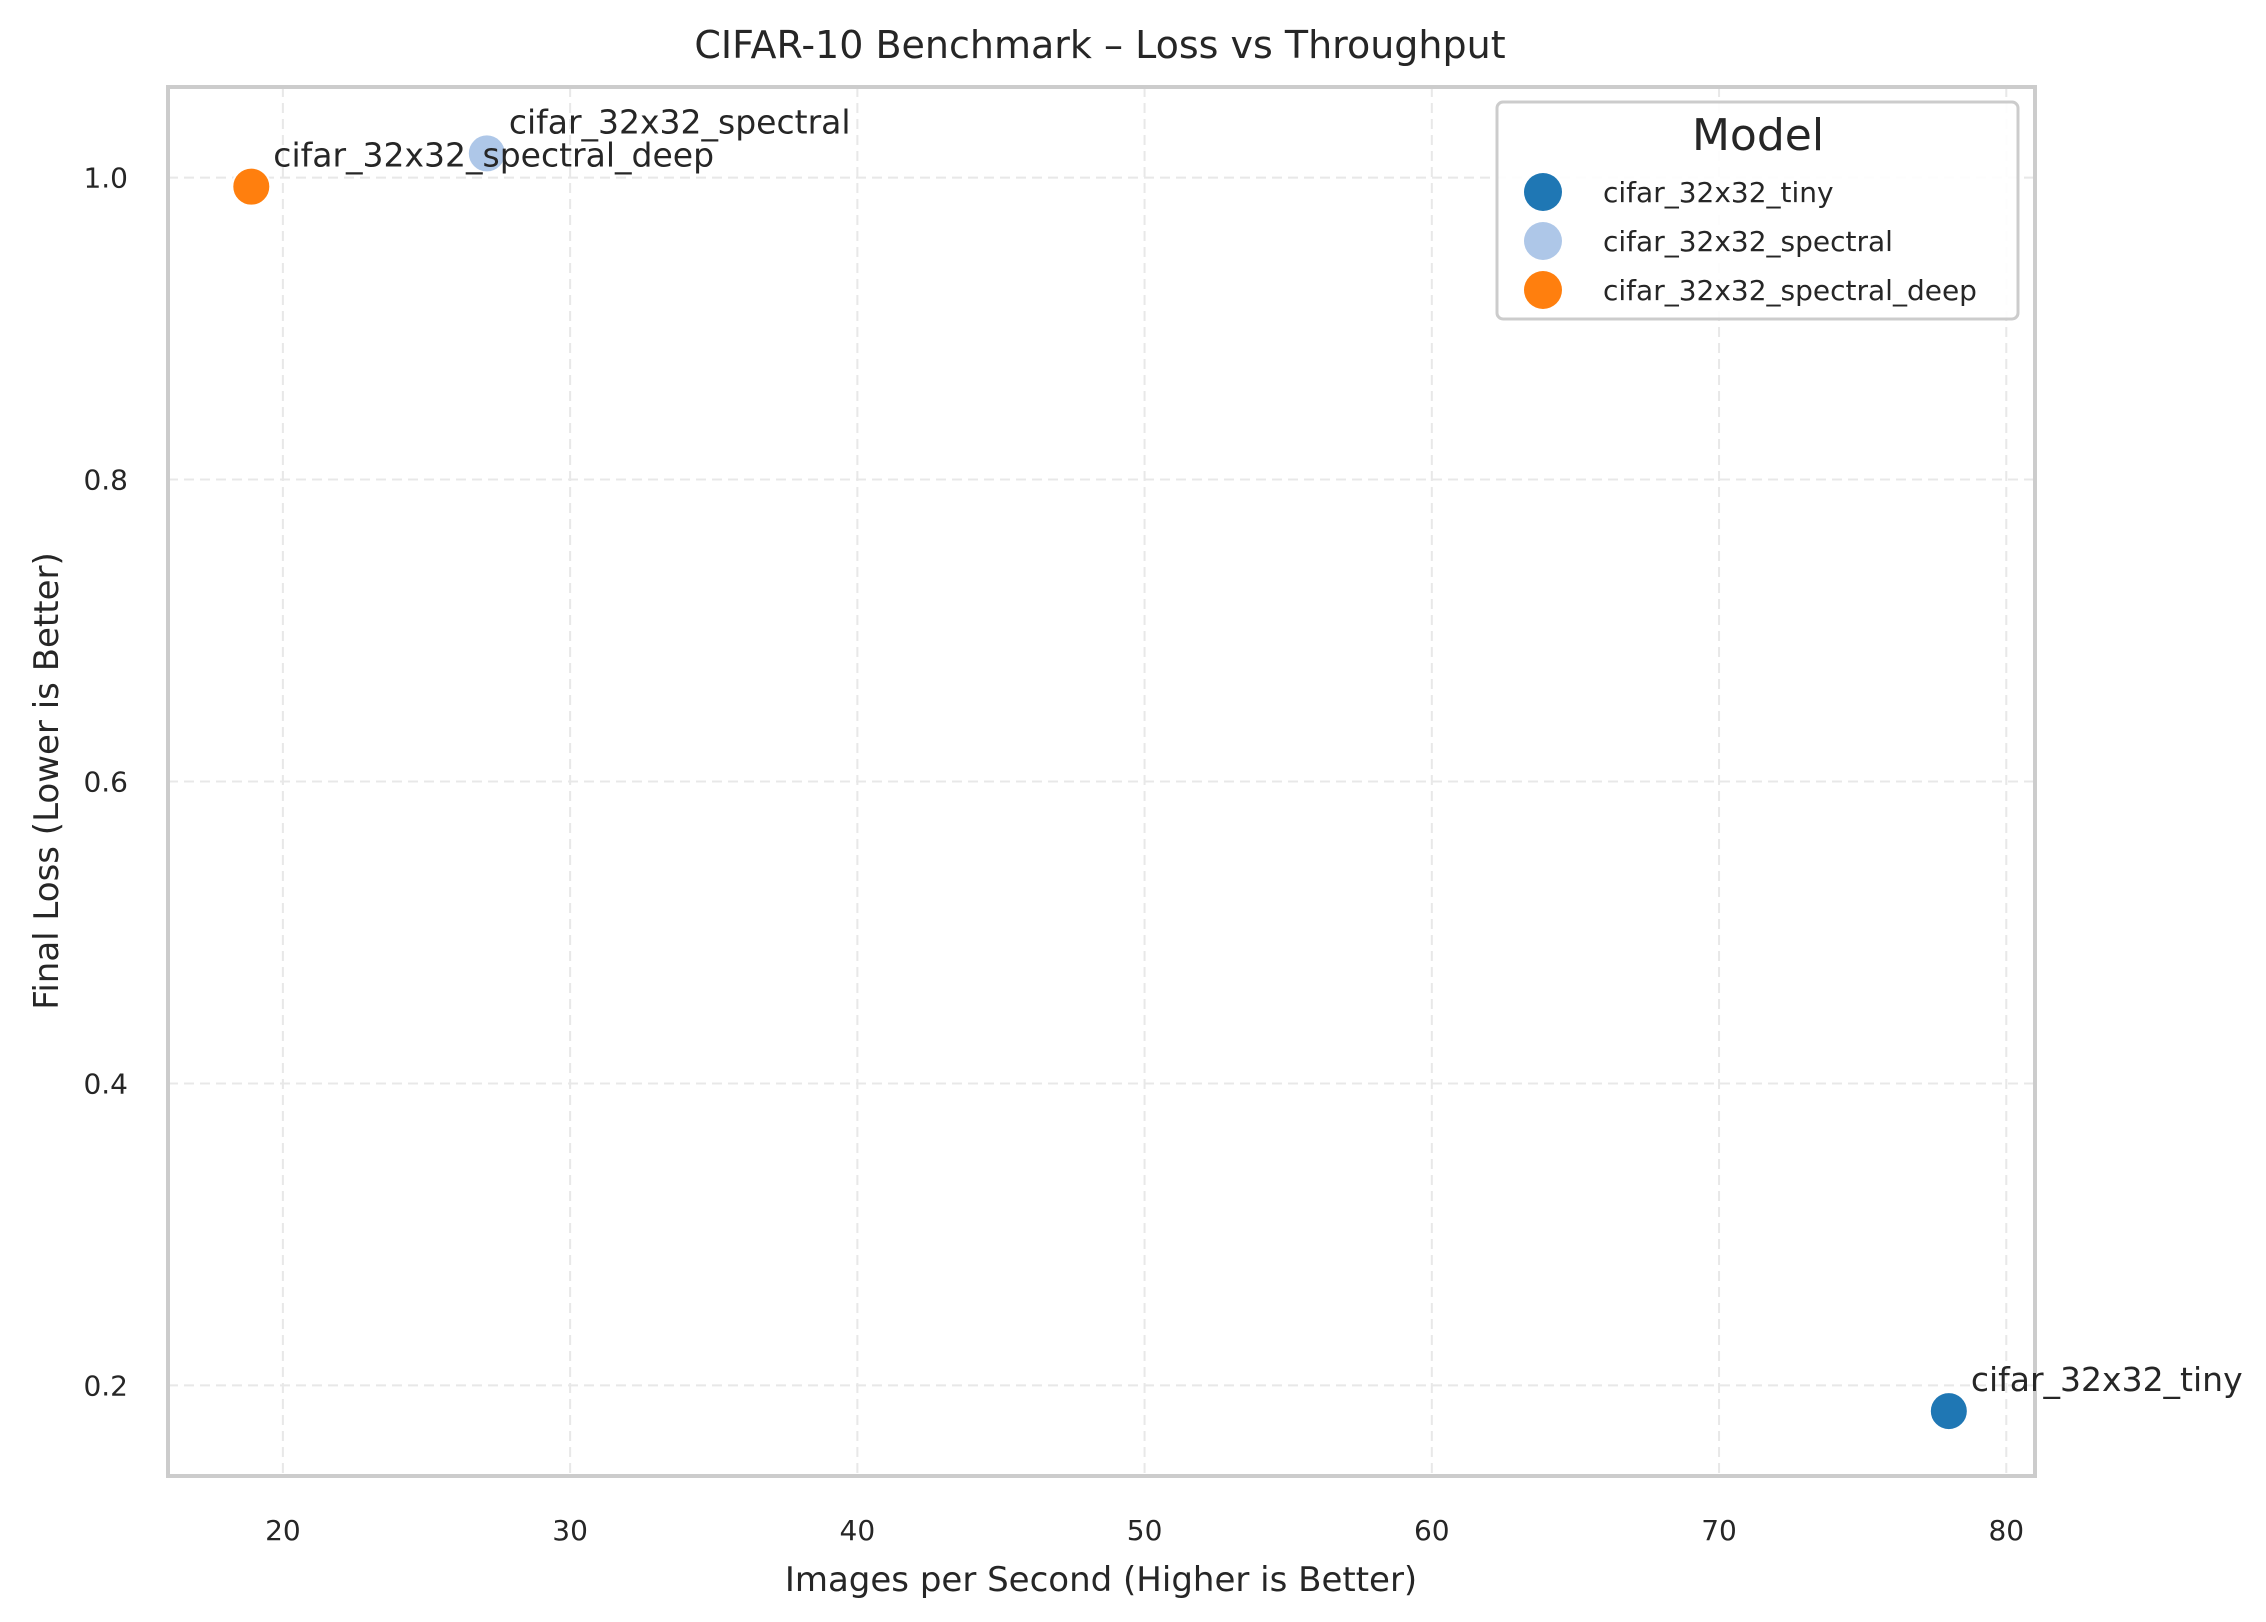  What do you see at coordinates (858, 1530) in the screenshot?
I see `x-tick-label: 40` at bounding box center [858, 1530].